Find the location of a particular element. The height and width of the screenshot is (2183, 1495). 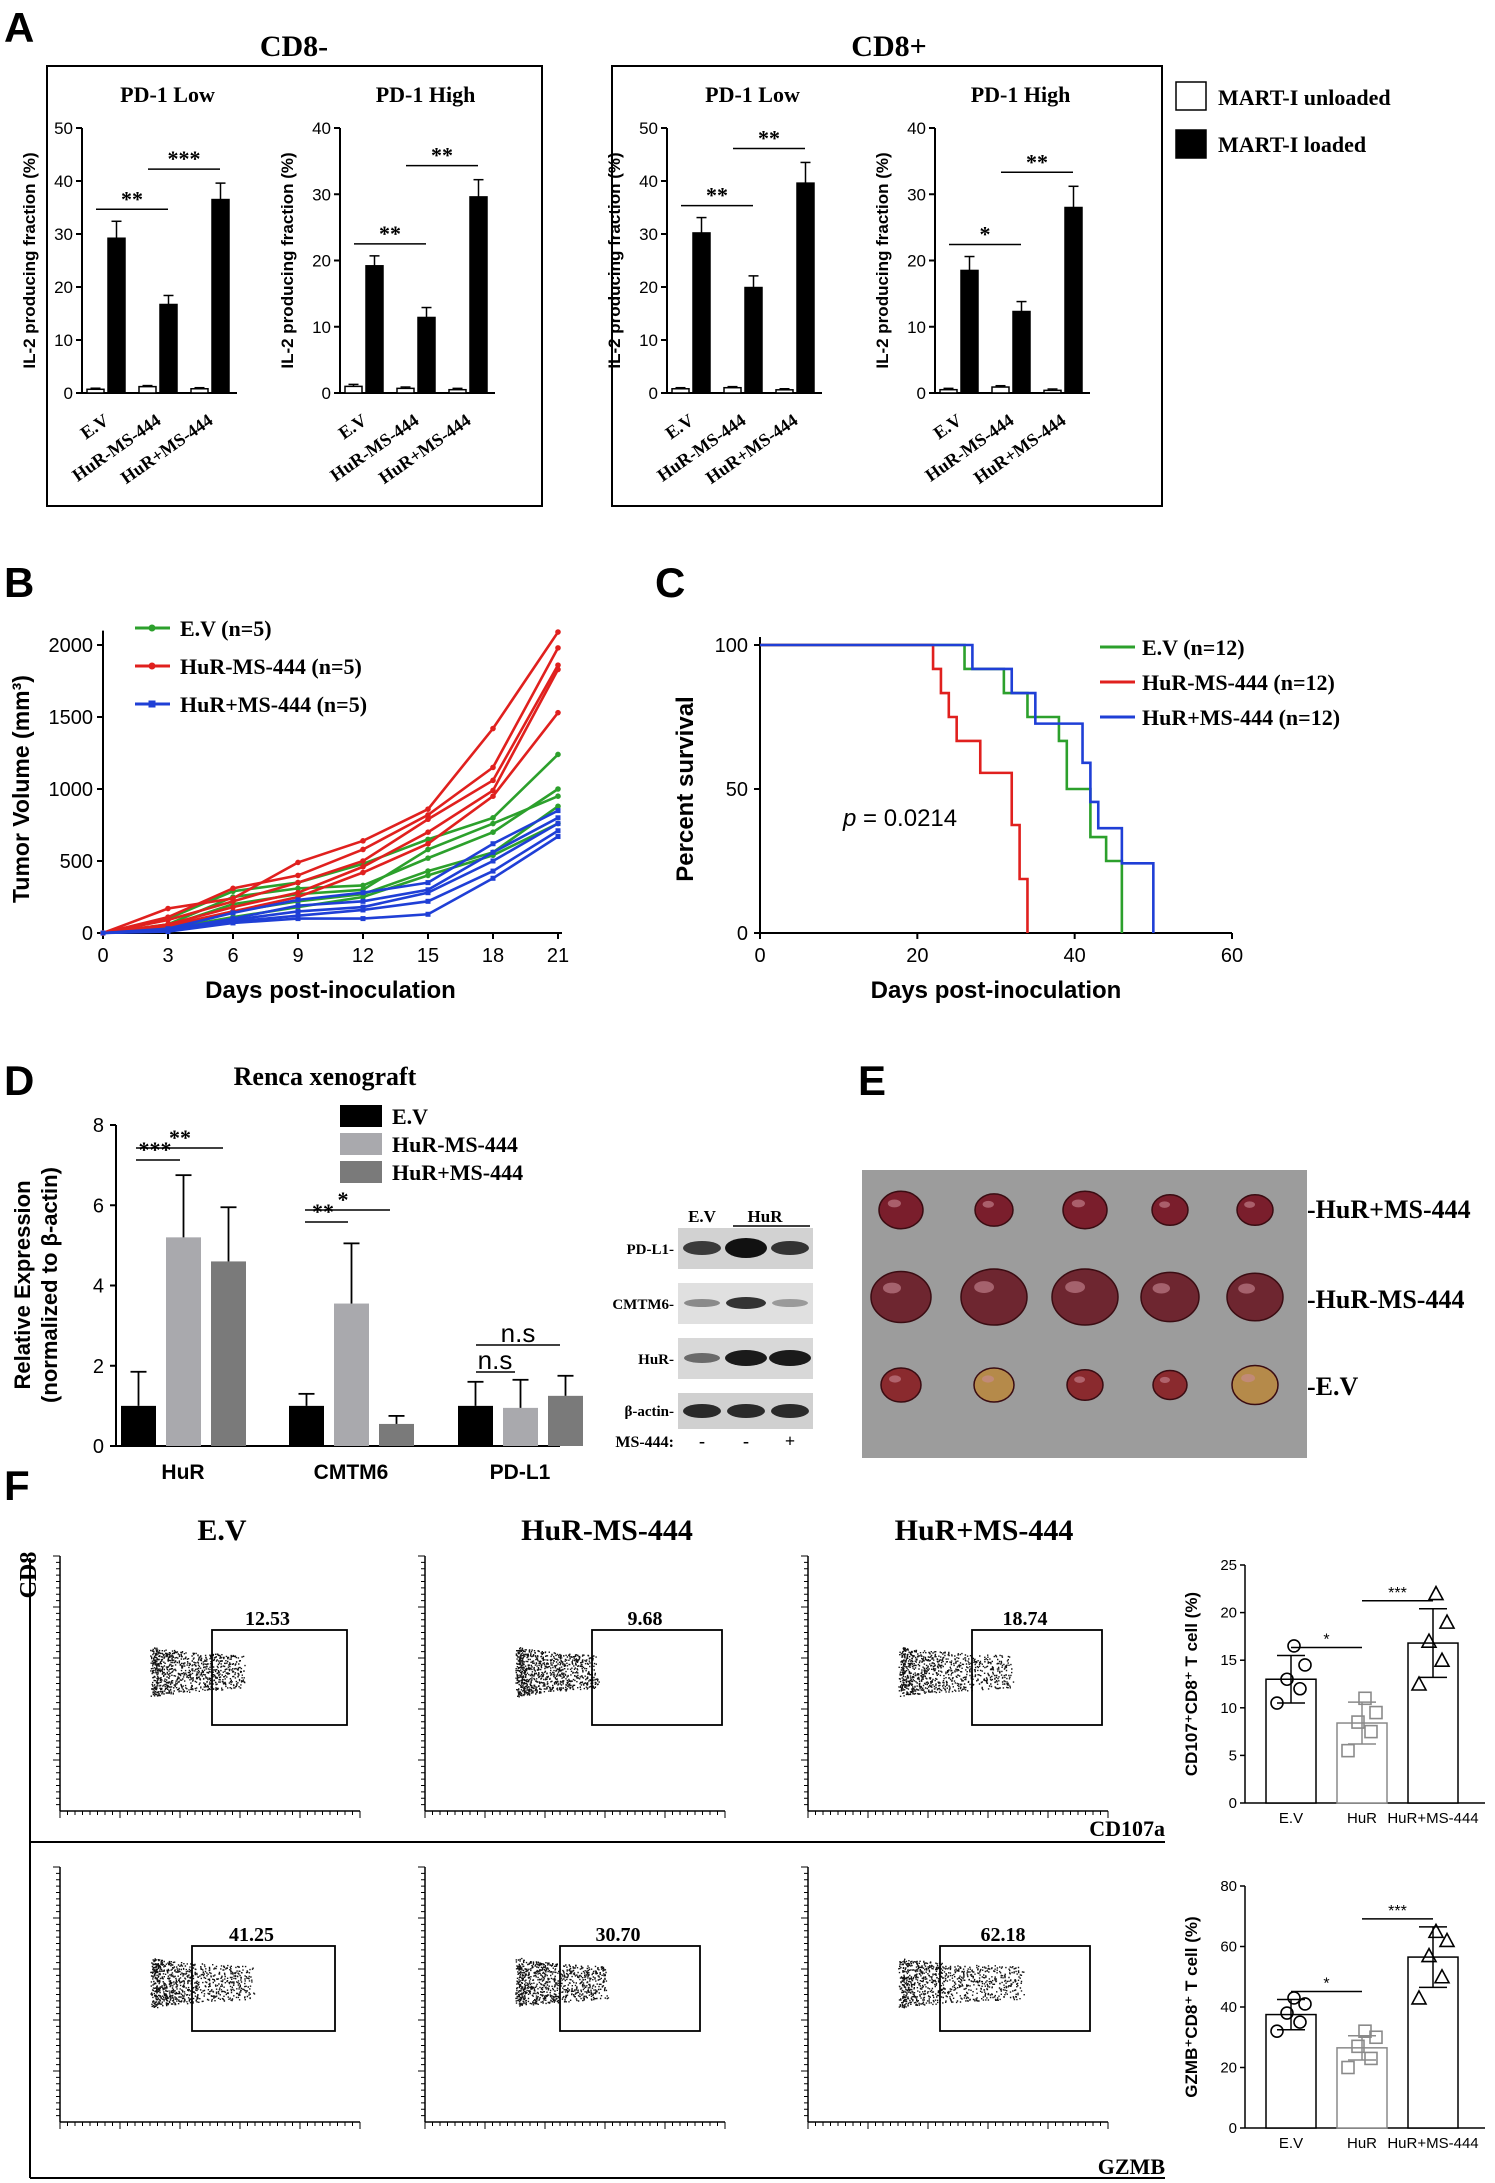

y-tick-label: 1000 is located at coordinates (71, 790).